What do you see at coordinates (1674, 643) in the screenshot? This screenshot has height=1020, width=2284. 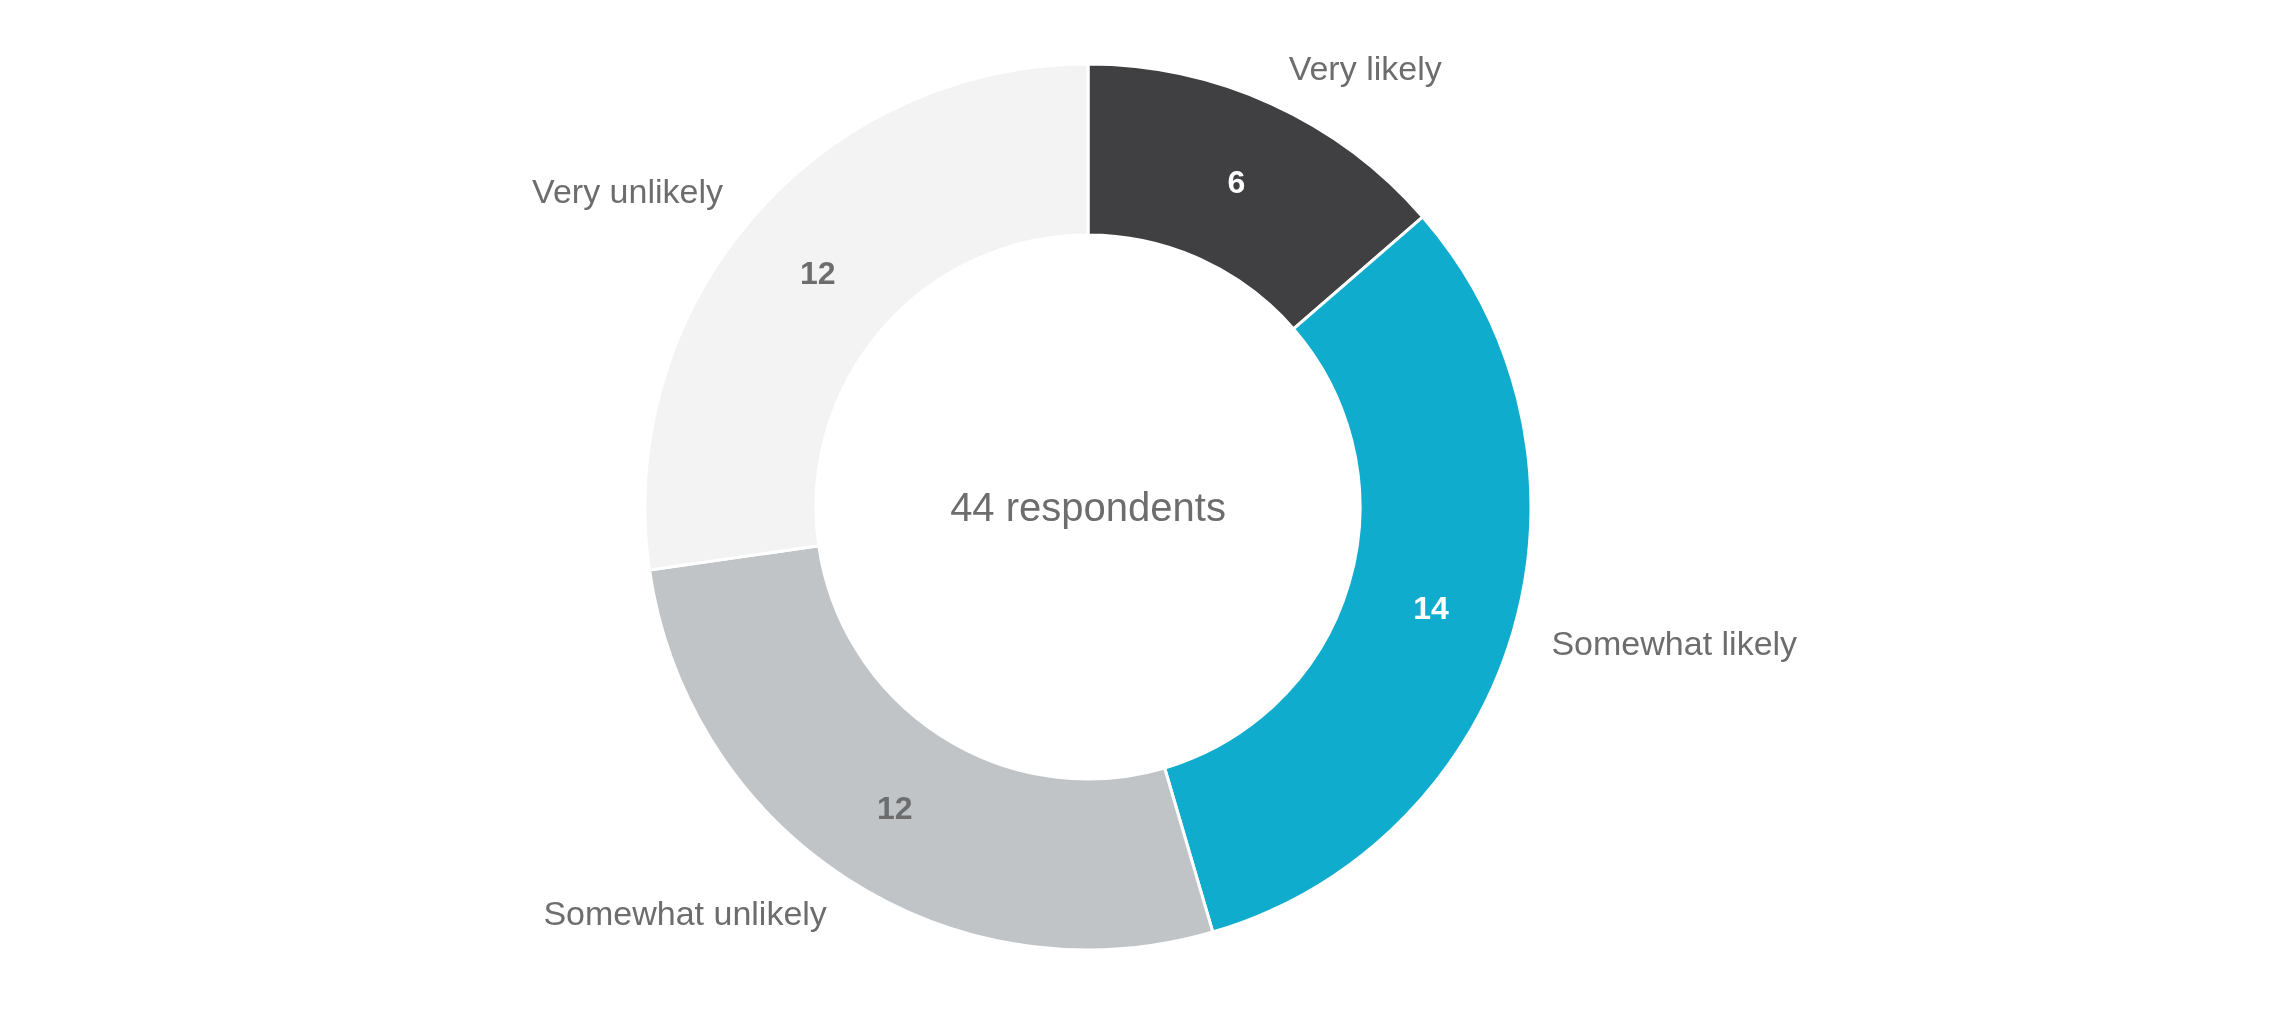 I see `slice-label: Somewhat likely` at bounding box center [1674, 643].